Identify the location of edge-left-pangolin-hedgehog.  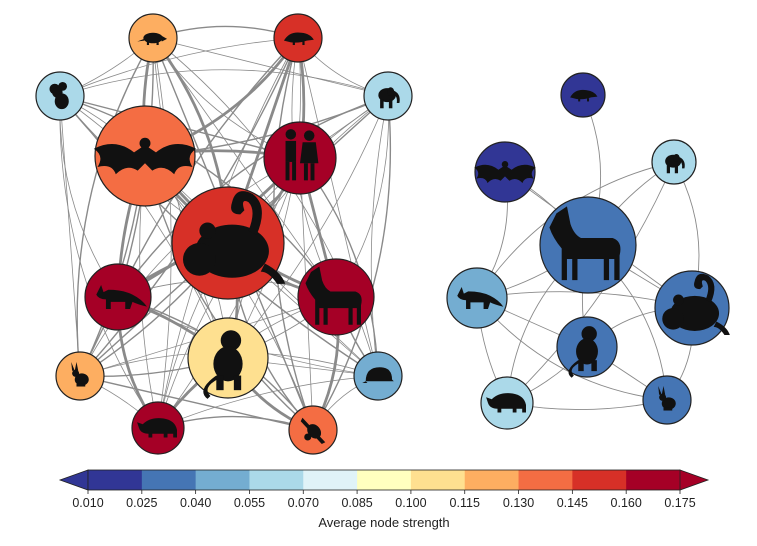
(338, 207).